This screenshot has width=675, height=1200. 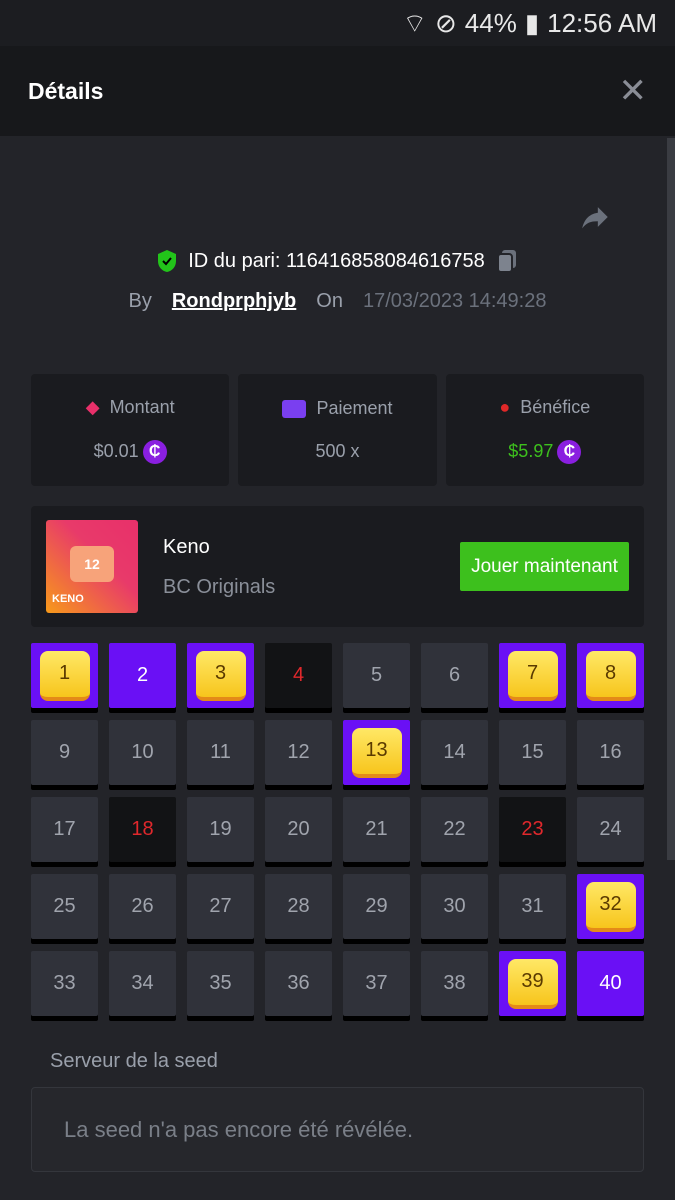 I want to click on bet-id: ID du pari: 116416858084616758, so click(x=336, y=260).